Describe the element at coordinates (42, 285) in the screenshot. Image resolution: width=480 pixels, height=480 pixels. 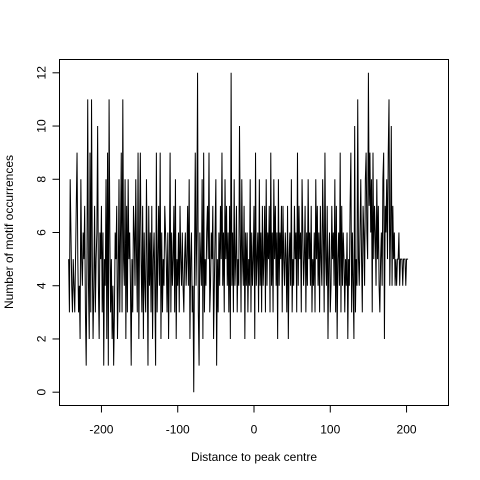
I see `y-tick-label: 4` at that location.